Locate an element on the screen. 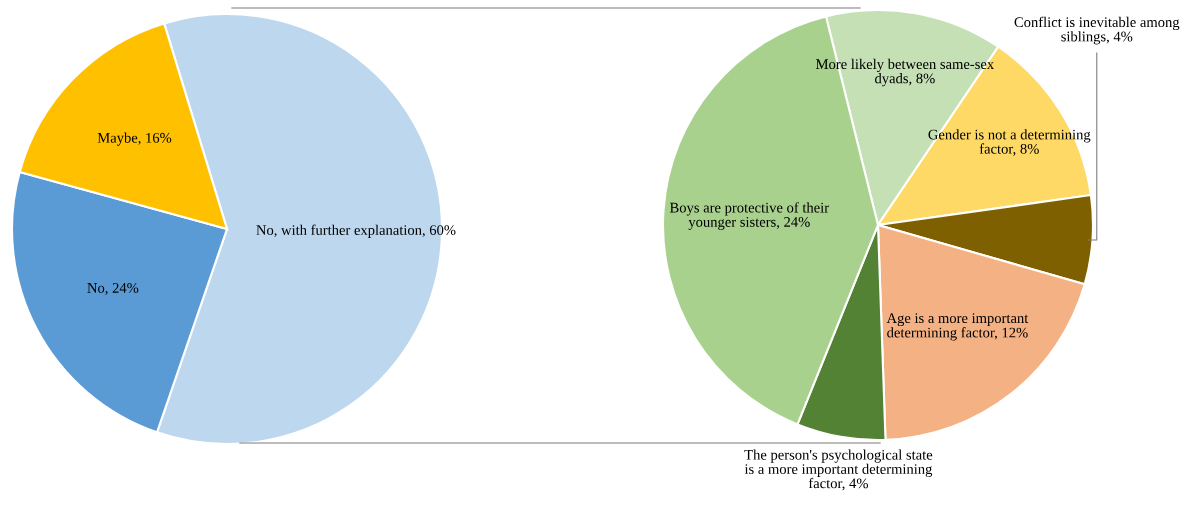 This screenshot has height=505, width=1194. slice-label: More likely between same-sex dyads, 8% is located at coordinates (905, 72).